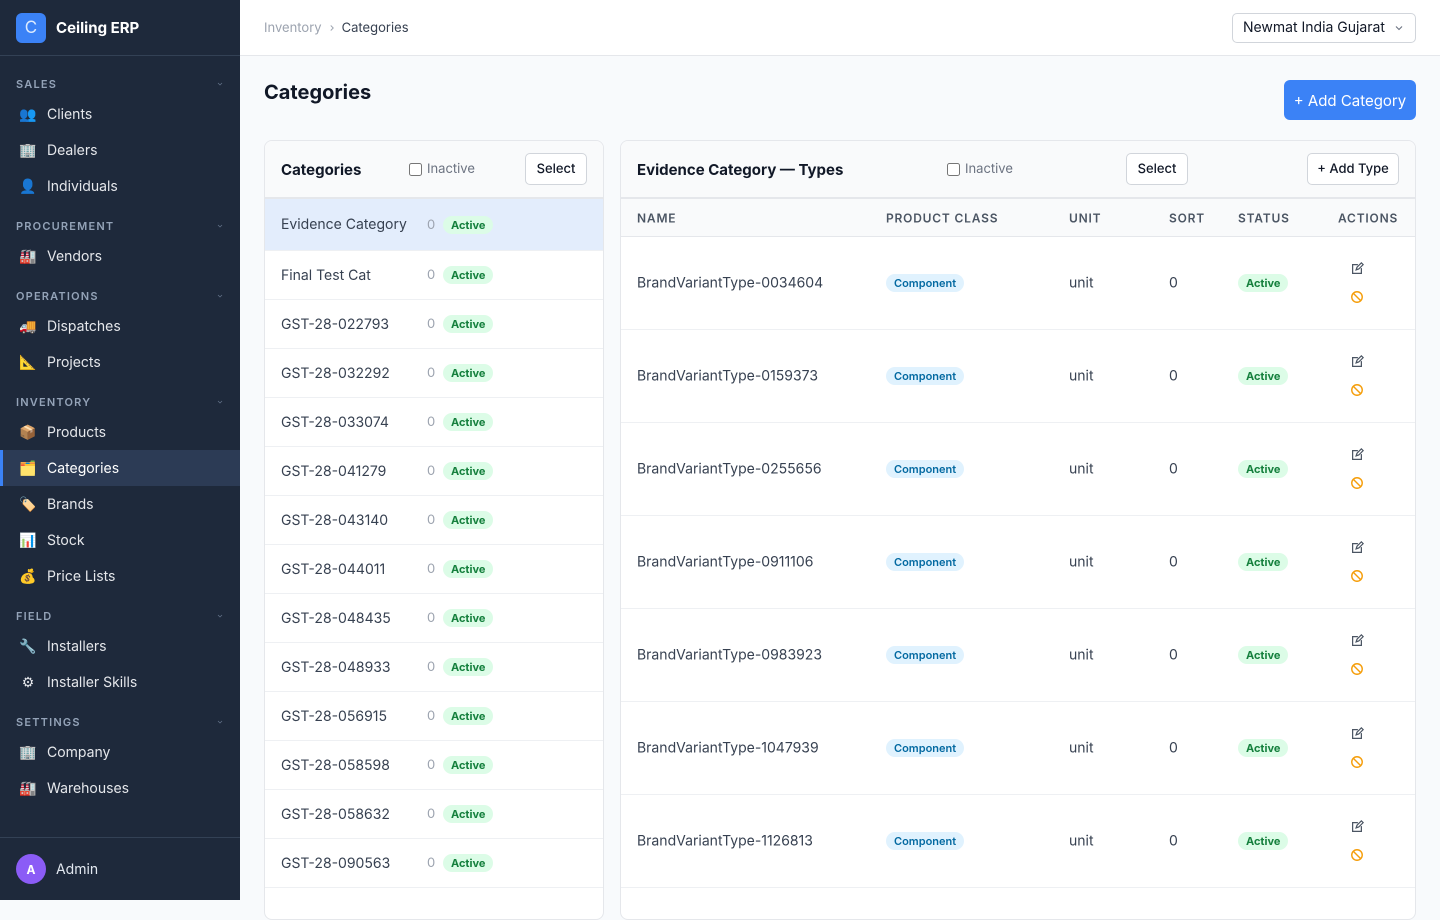  Describe the element at coordinates (48, 722) in the screenshot. I see `section-title: SETTINGS` at that location.